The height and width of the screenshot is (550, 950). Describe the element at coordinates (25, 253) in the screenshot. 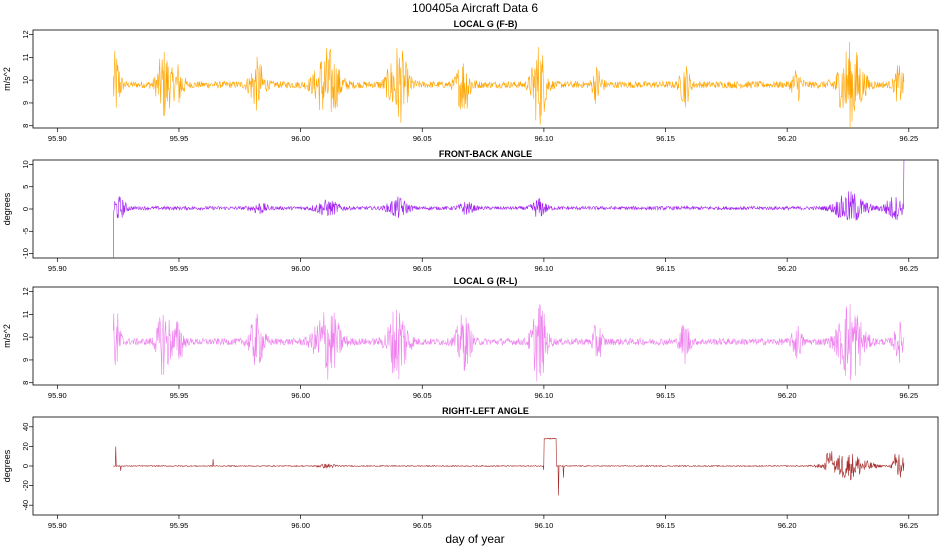

I see `y-tick-label: -10` at that location.